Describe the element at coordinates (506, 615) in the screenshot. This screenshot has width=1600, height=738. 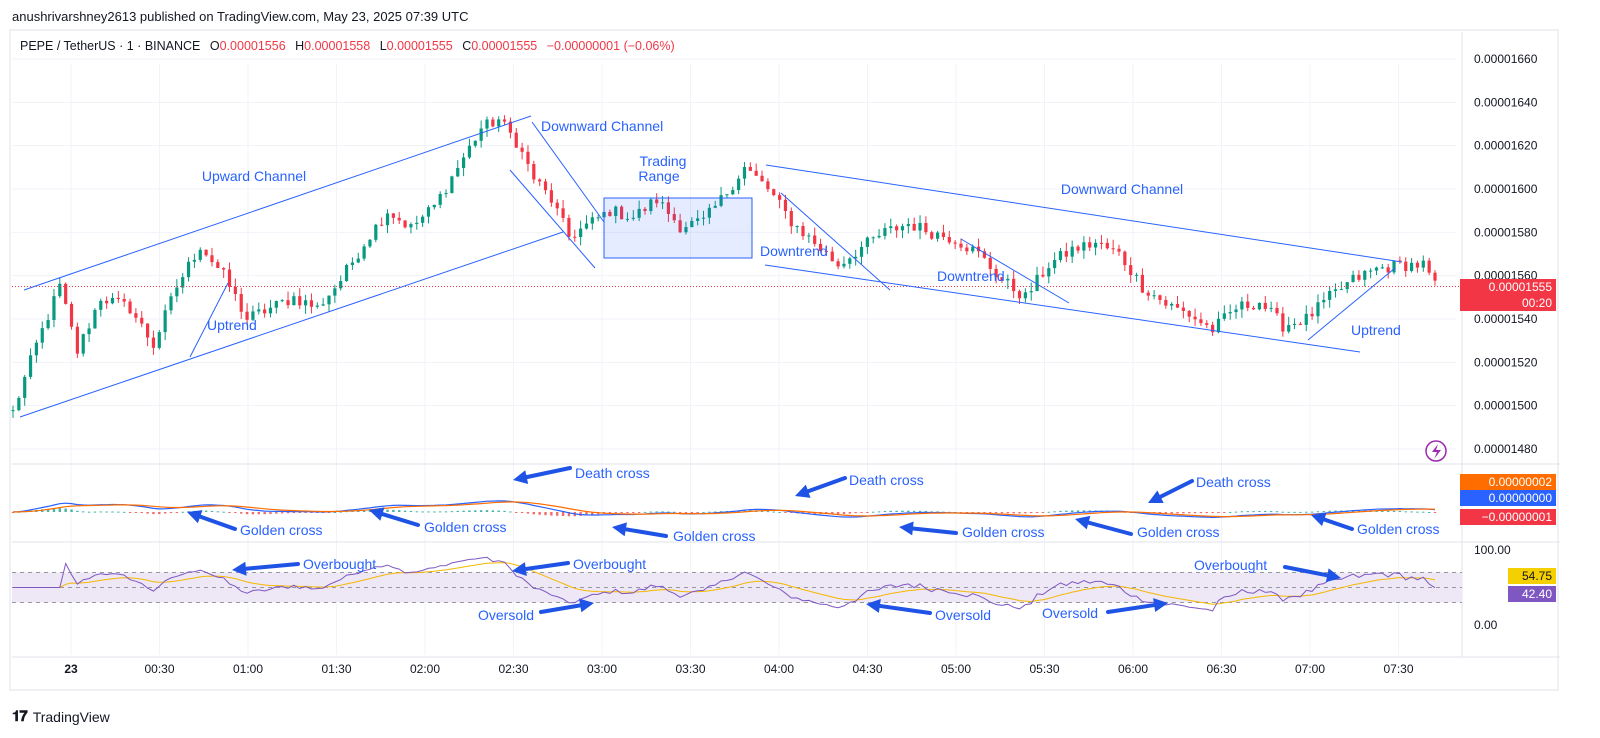
I see `label-oversold-1: Oversold` at that location.